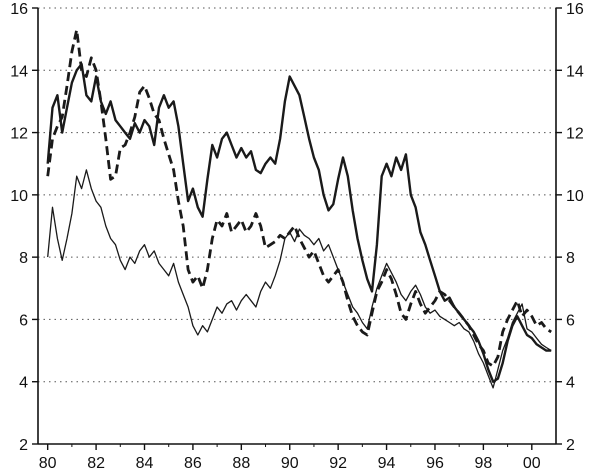 This screenshot has height=472, width=593. Describe the element at coordinates (483, 463) in the screenshot. I see `x-tick-label: 98` at that location.